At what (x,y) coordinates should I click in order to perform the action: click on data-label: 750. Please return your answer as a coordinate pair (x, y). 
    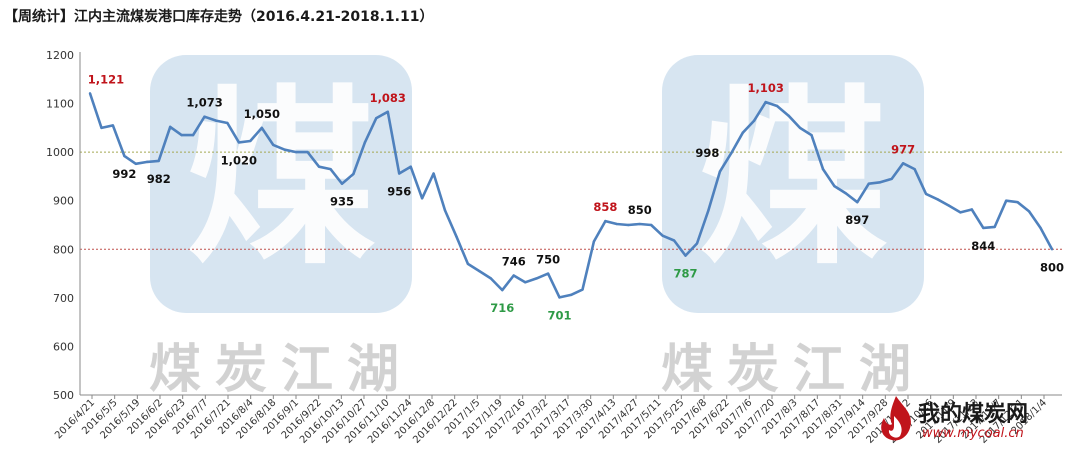
    Looking at the image, I should click on (548, 260).